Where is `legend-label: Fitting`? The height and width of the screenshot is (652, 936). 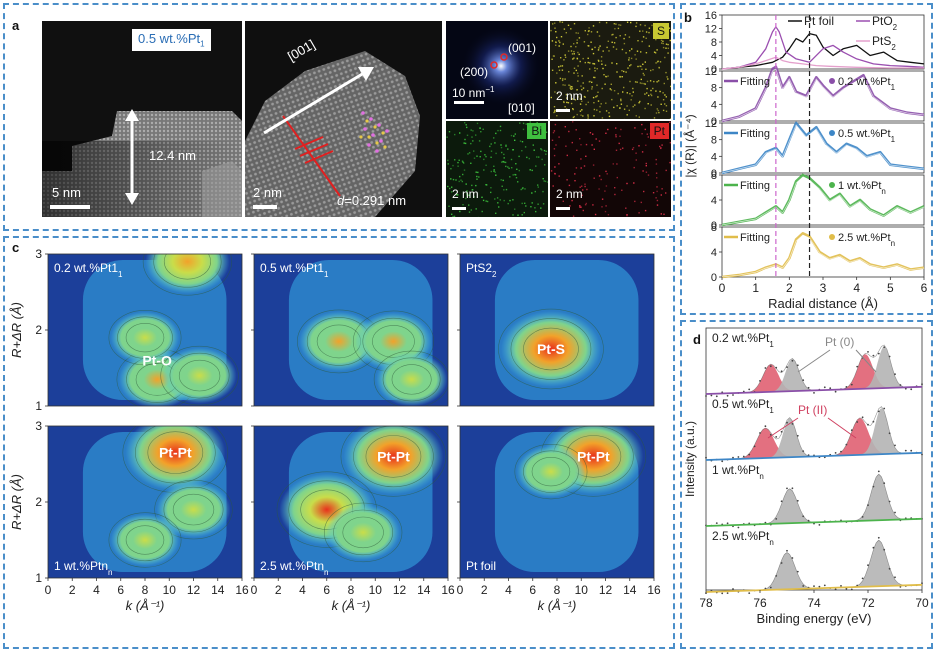
legend-label: Fitting is located at coordinates (755, 134).